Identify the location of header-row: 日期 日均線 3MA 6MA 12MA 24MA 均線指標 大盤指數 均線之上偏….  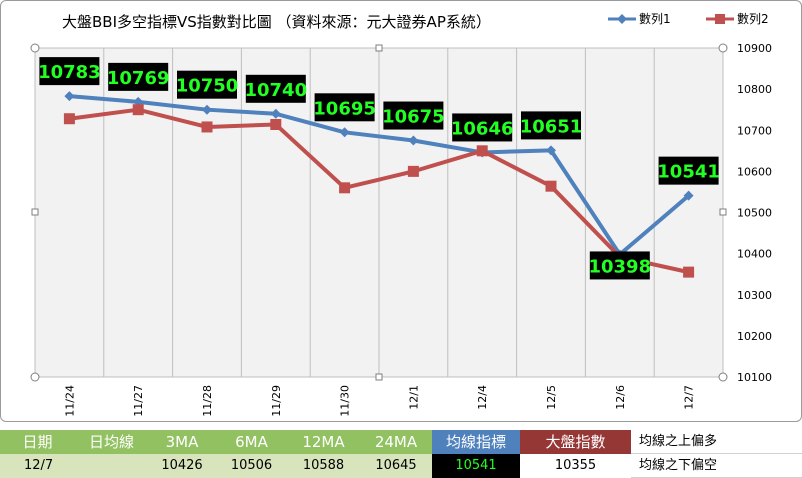
(401, 442).